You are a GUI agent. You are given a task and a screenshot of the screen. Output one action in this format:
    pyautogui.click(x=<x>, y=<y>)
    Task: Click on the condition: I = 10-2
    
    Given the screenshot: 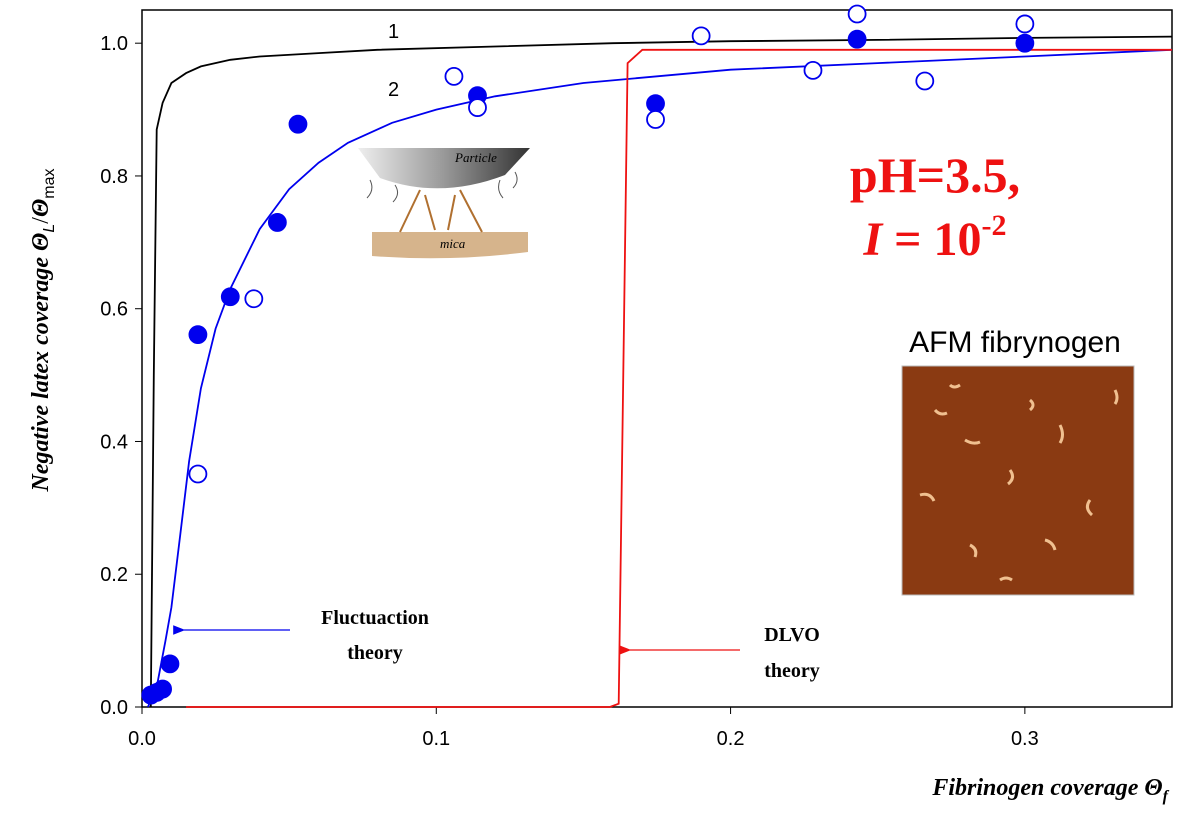 What is the action you would take?
    pyautogui.click(x=934, y=237)
    